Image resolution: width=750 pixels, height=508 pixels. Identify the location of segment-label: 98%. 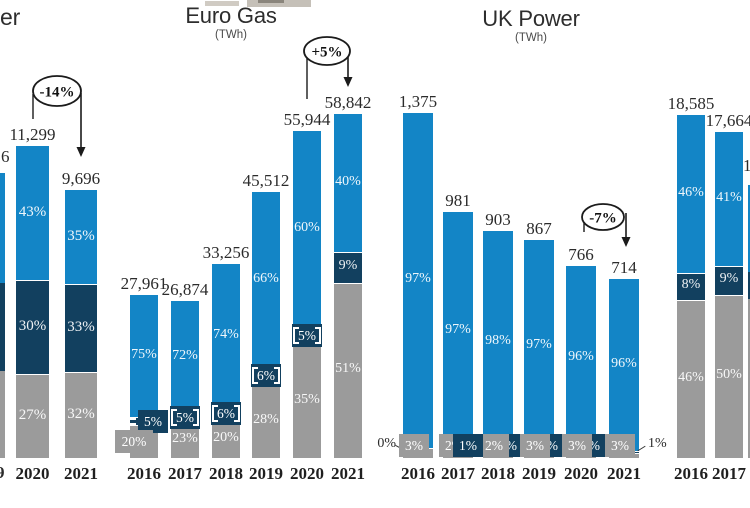
(498, 341).